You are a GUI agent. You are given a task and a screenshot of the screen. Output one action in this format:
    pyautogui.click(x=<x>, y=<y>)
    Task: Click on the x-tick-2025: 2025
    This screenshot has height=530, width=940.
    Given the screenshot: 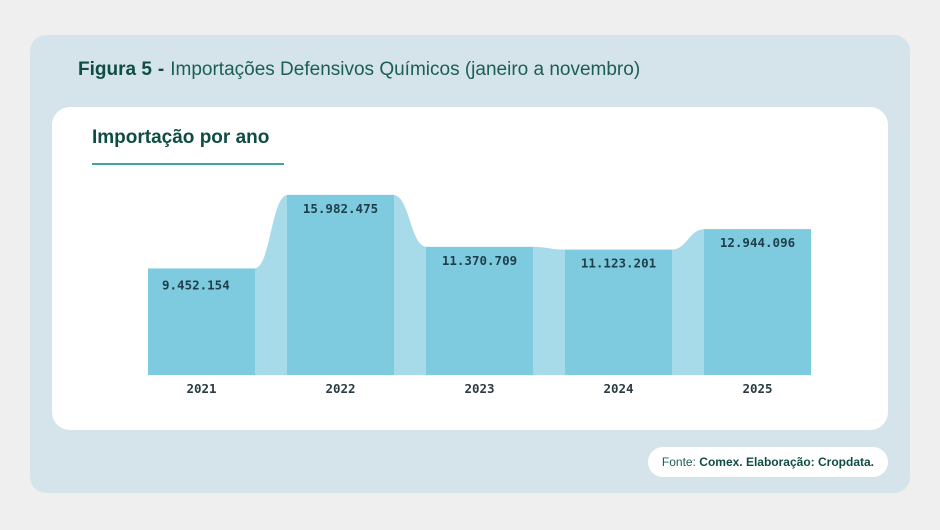 What is the action you would take?
    pyautogui.click(x=757, y=388)
    